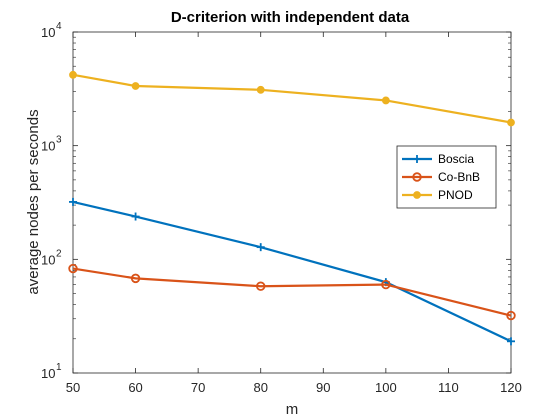 Image resolution: width=560 pixels, height=420 pixels. I want to click on y-tick-exponent: 1, so click(59, 367).